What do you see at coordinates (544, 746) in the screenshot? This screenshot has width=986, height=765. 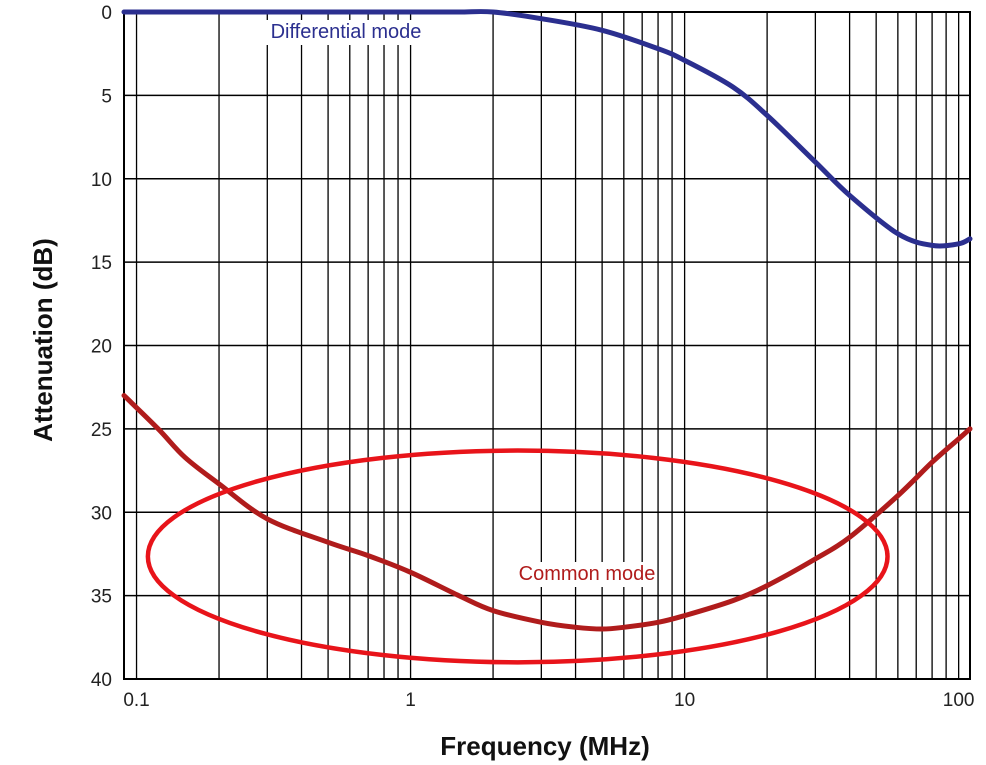 I see `x-axis-title: Frequency (MHz)` at bounding box center [544, 746].